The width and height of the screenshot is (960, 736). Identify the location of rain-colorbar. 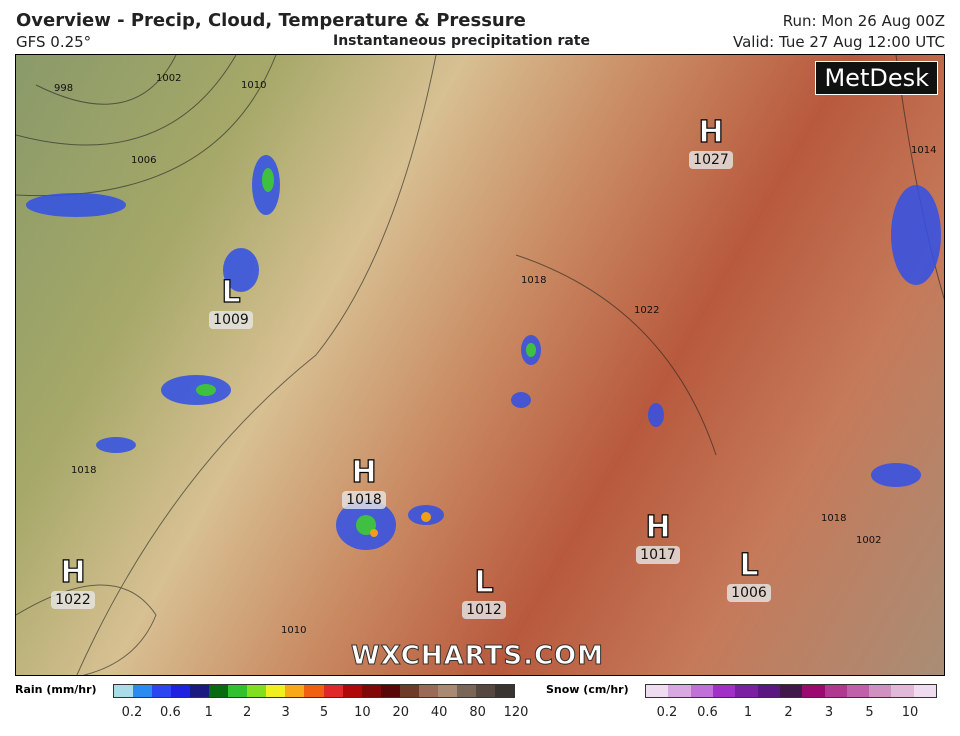
(314, 691).